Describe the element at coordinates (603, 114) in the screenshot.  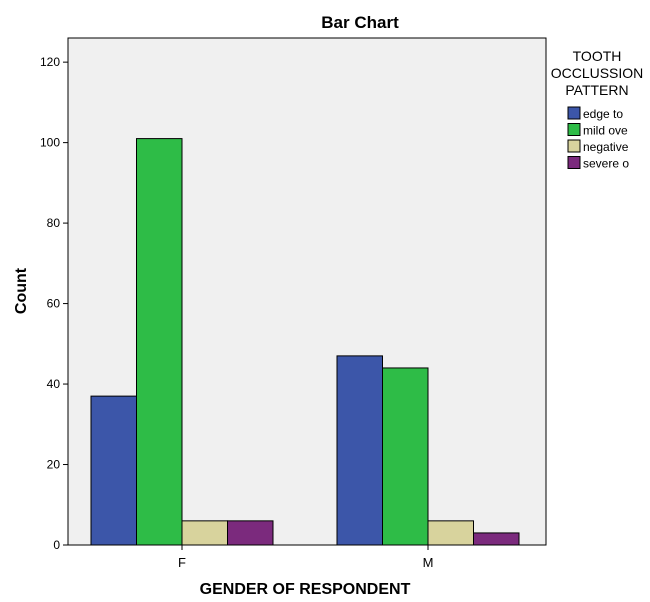
I see `legend-label: edge to` at that location.